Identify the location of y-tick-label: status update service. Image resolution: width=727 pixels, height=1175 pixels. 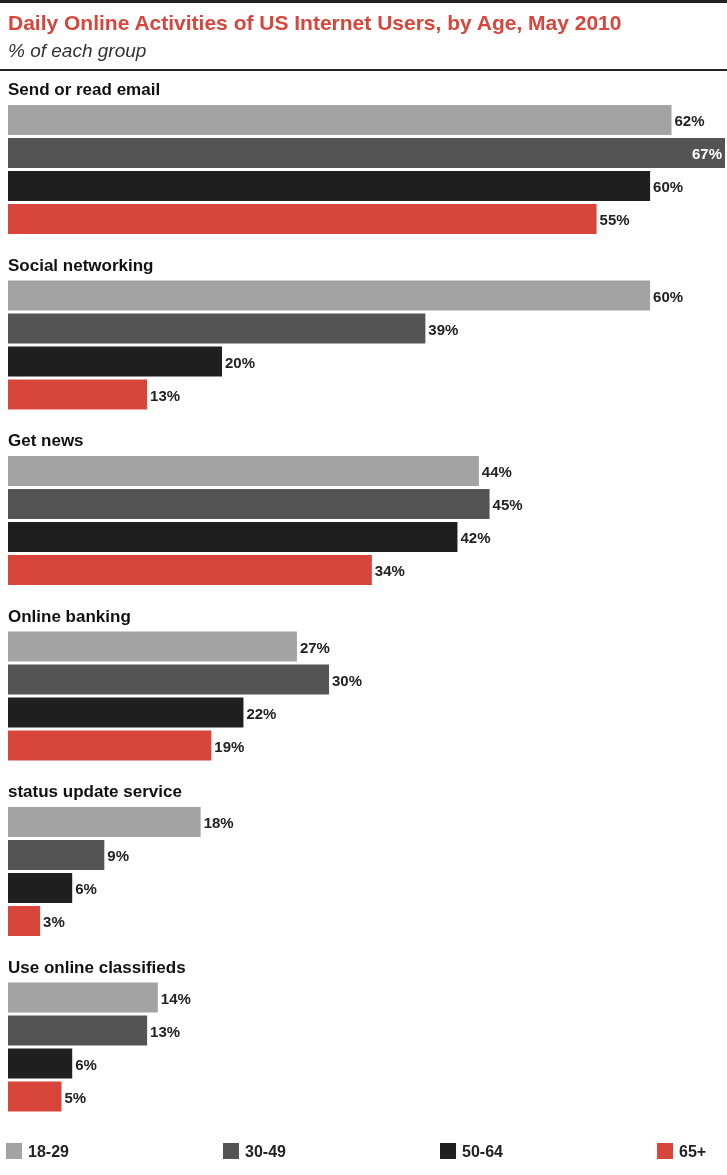
(95, 791).